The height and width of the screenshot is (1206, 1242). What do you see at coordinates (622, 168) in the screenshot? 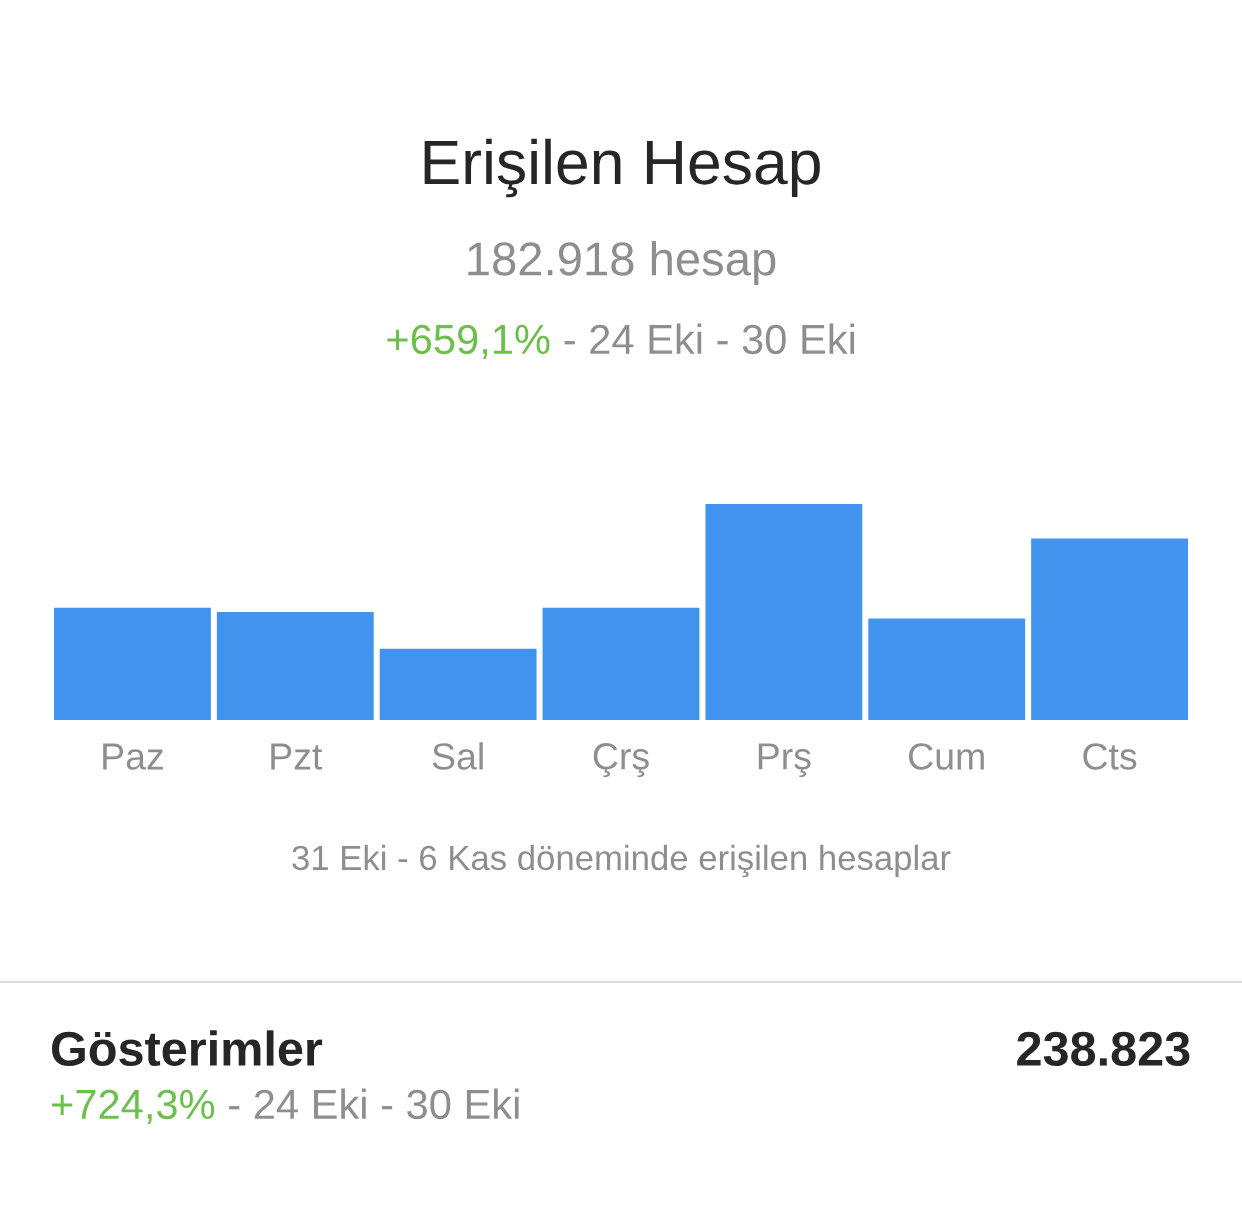
I see `chart-title: Erişilen Hesap` at bounding box center [622, 168].